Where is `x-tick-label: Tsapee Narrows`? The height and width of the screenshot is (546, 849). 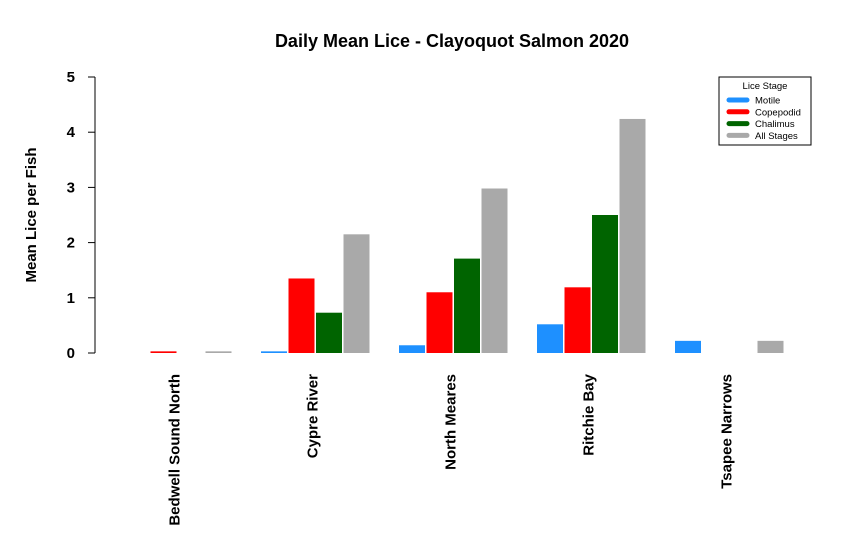 x-tick-label: Tsapee Narrows is located at coordinates (726, 431).